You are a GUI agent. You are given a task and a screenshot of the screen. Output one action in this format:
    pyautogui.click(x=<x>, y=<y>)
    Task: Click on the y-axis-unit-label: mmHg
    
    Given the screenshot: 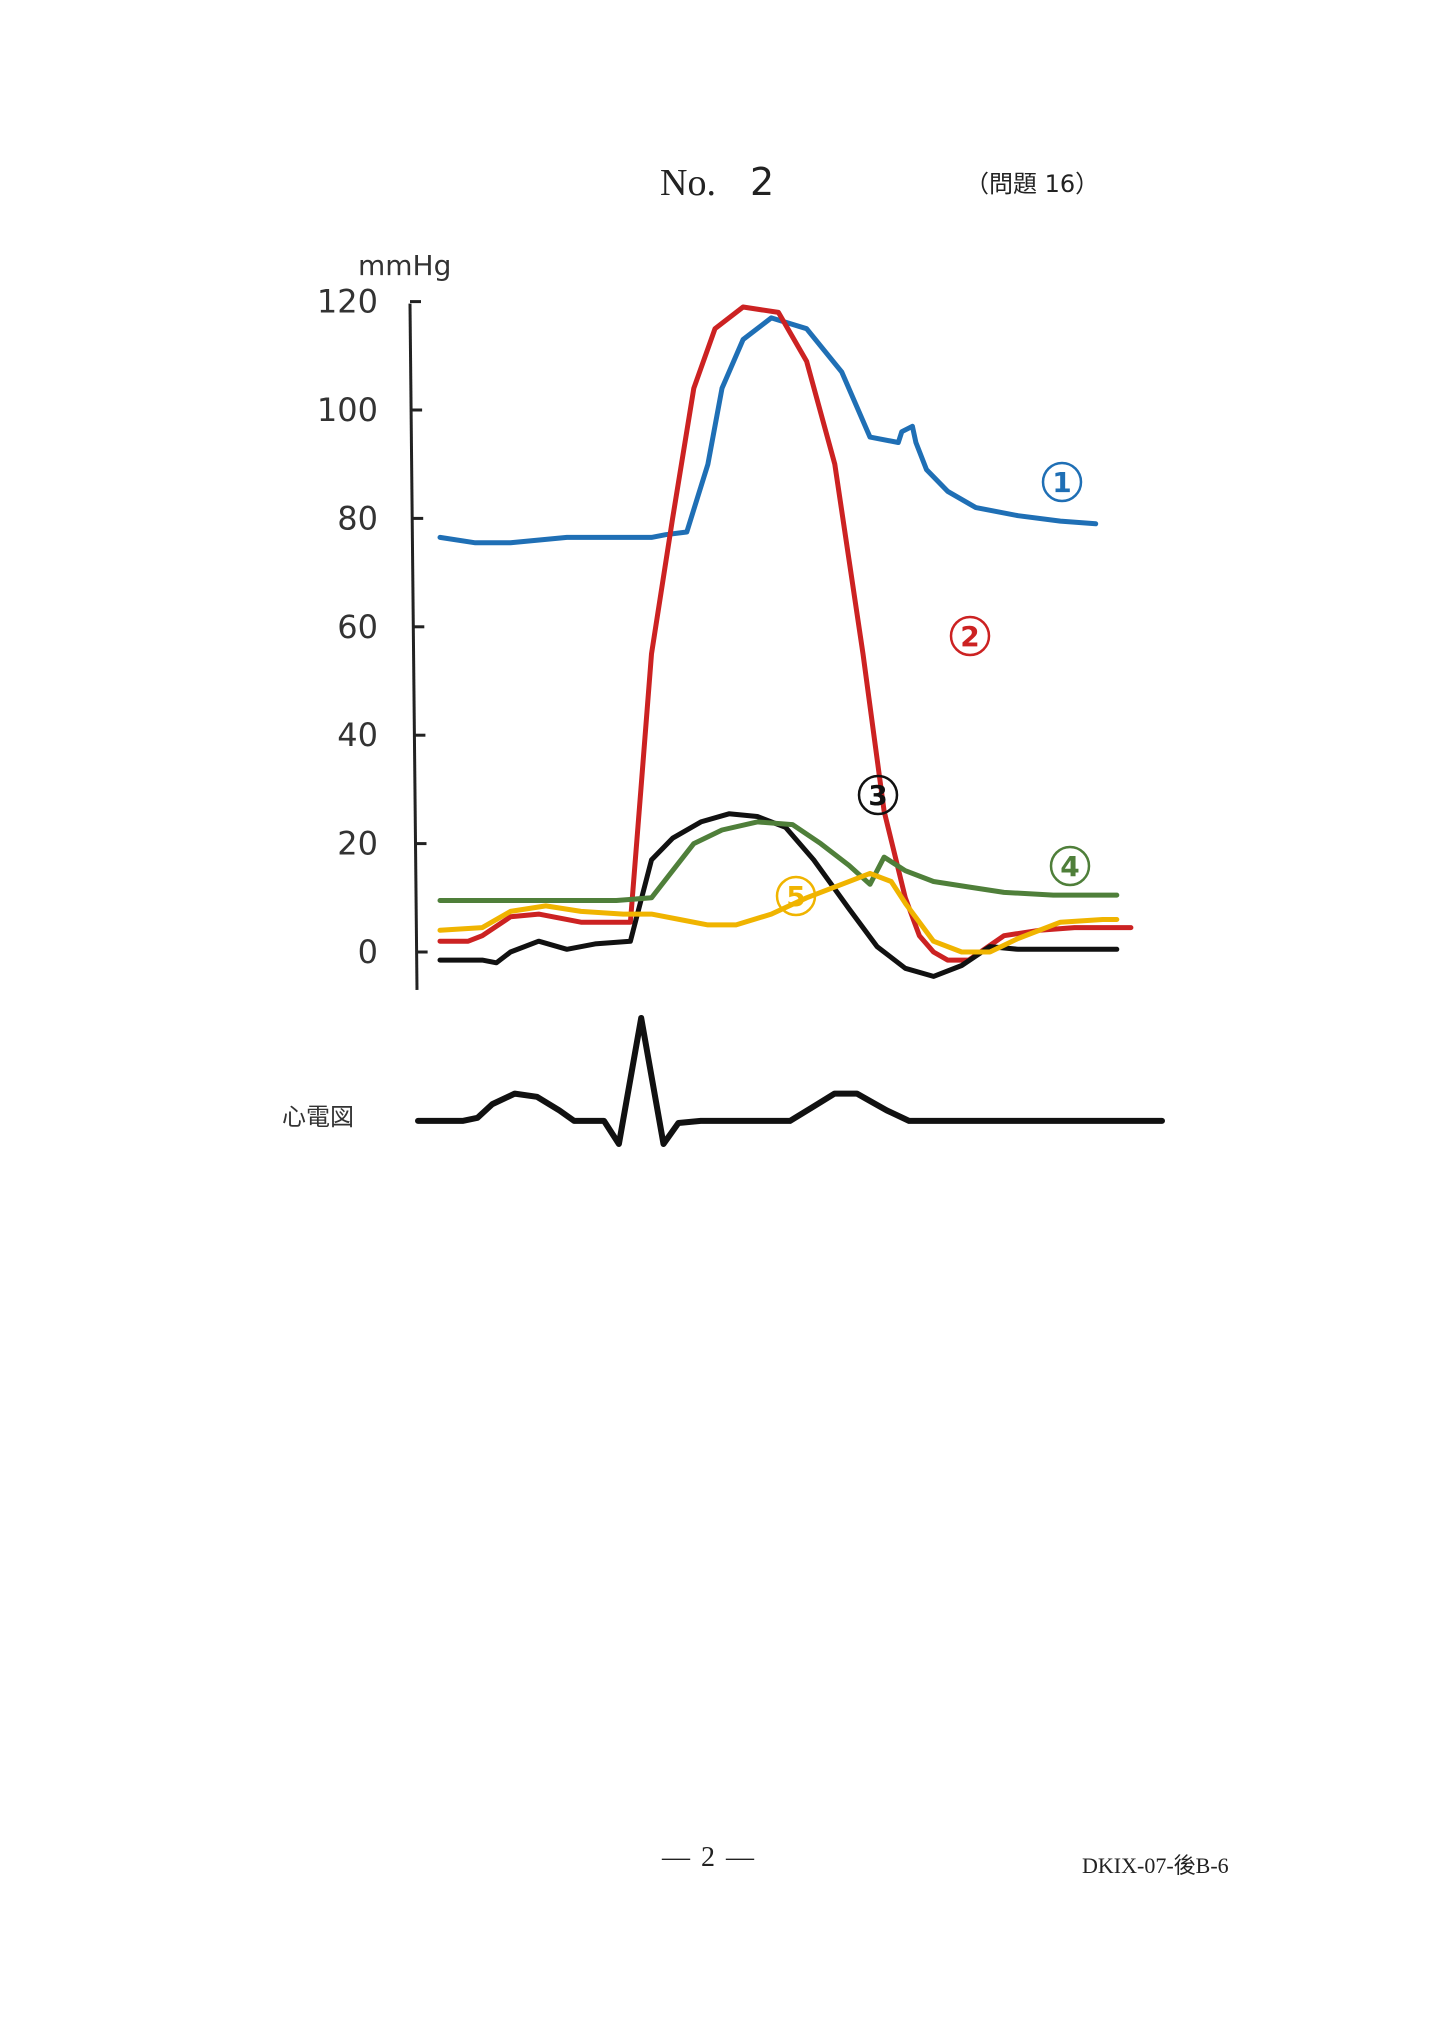 What is the action you would take?
    pyautogui.click(x=404, y=265)
    